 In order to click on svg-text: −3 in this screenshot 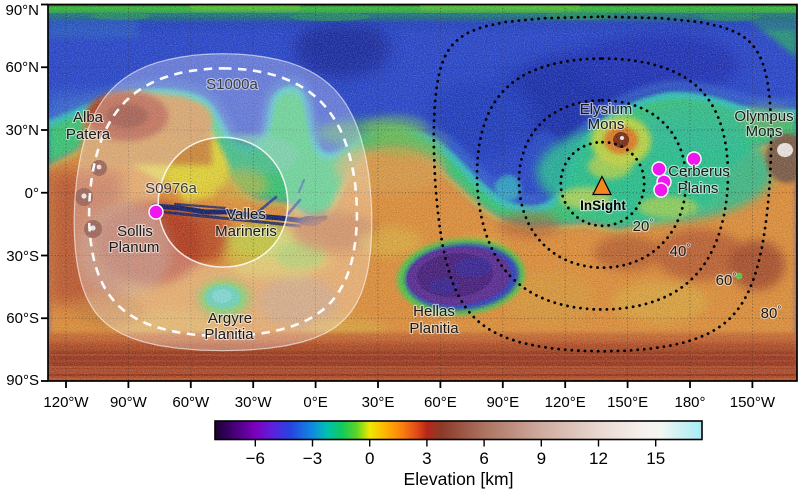, I will do `click(312, 458)`.